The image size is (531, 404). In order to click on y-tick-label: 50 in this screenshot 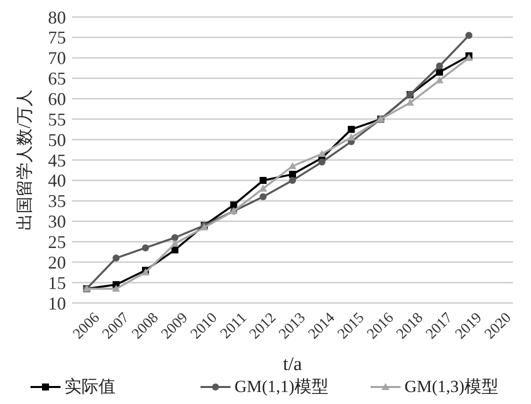, I will do `click(57, 140)`.